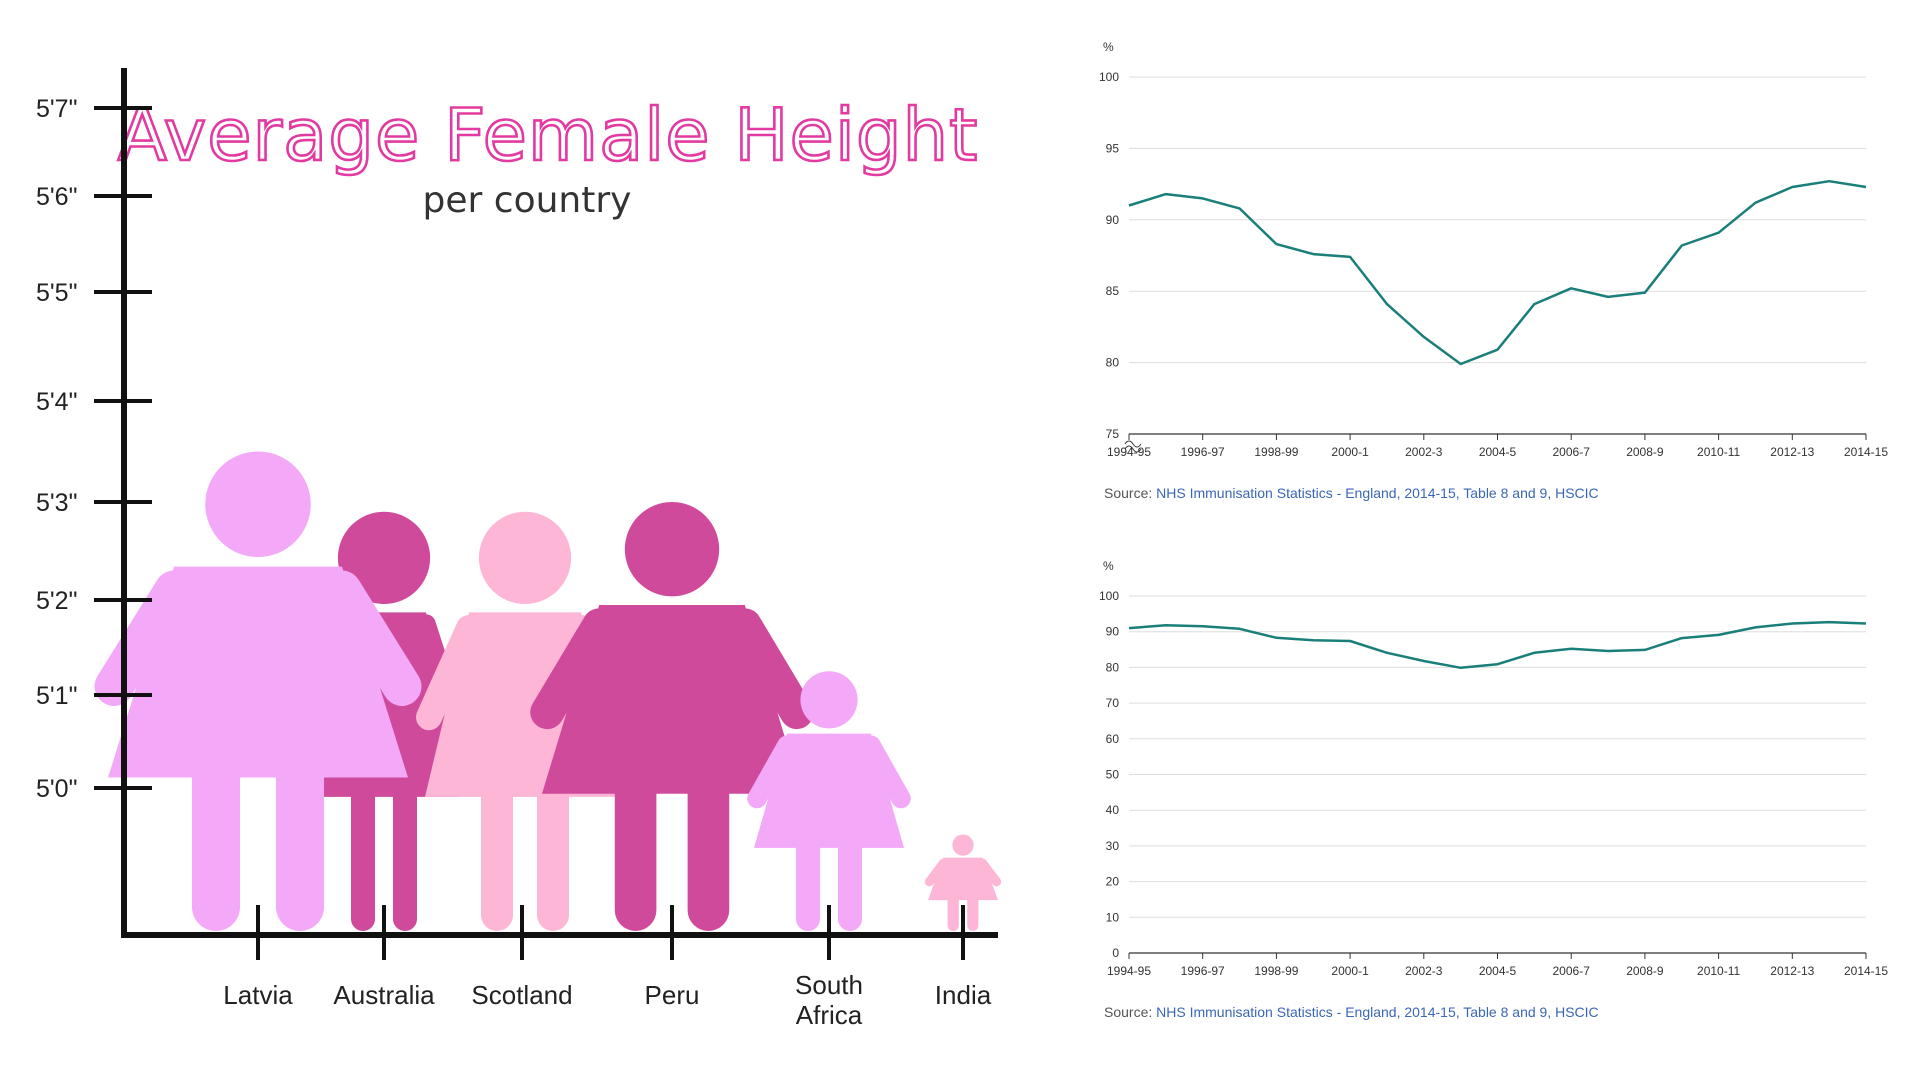 This screenshot has width=1912, height=1076. I want to click on y-tick-label: 5'4", so click(56, 402).